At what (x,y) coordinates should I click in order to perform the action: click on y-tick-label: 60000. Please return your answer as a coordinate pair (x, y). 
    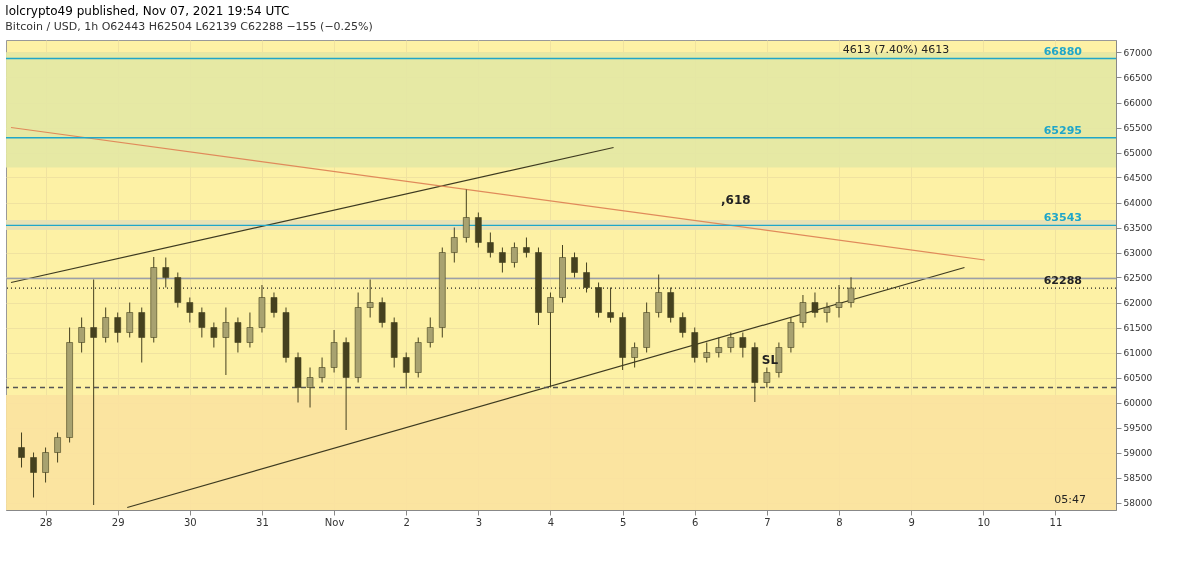
    Looking at the image, I should click on (1138, 403).